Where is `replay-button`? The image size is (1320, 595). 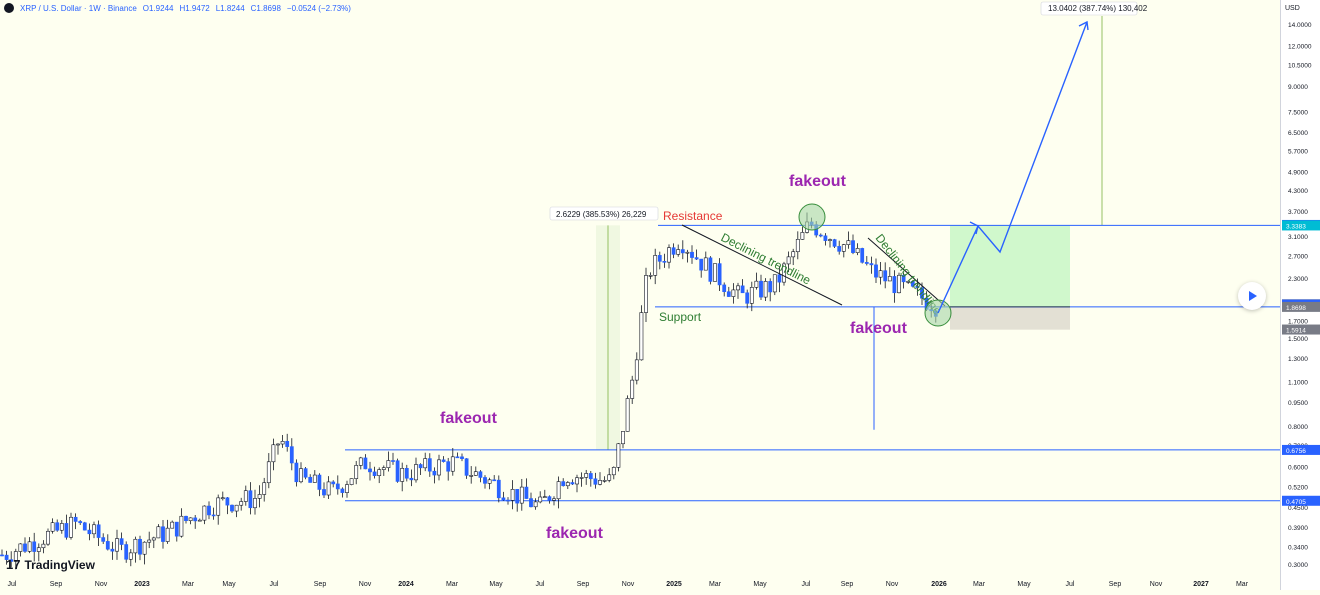 replay-button is located at coordinates (1252, 296).